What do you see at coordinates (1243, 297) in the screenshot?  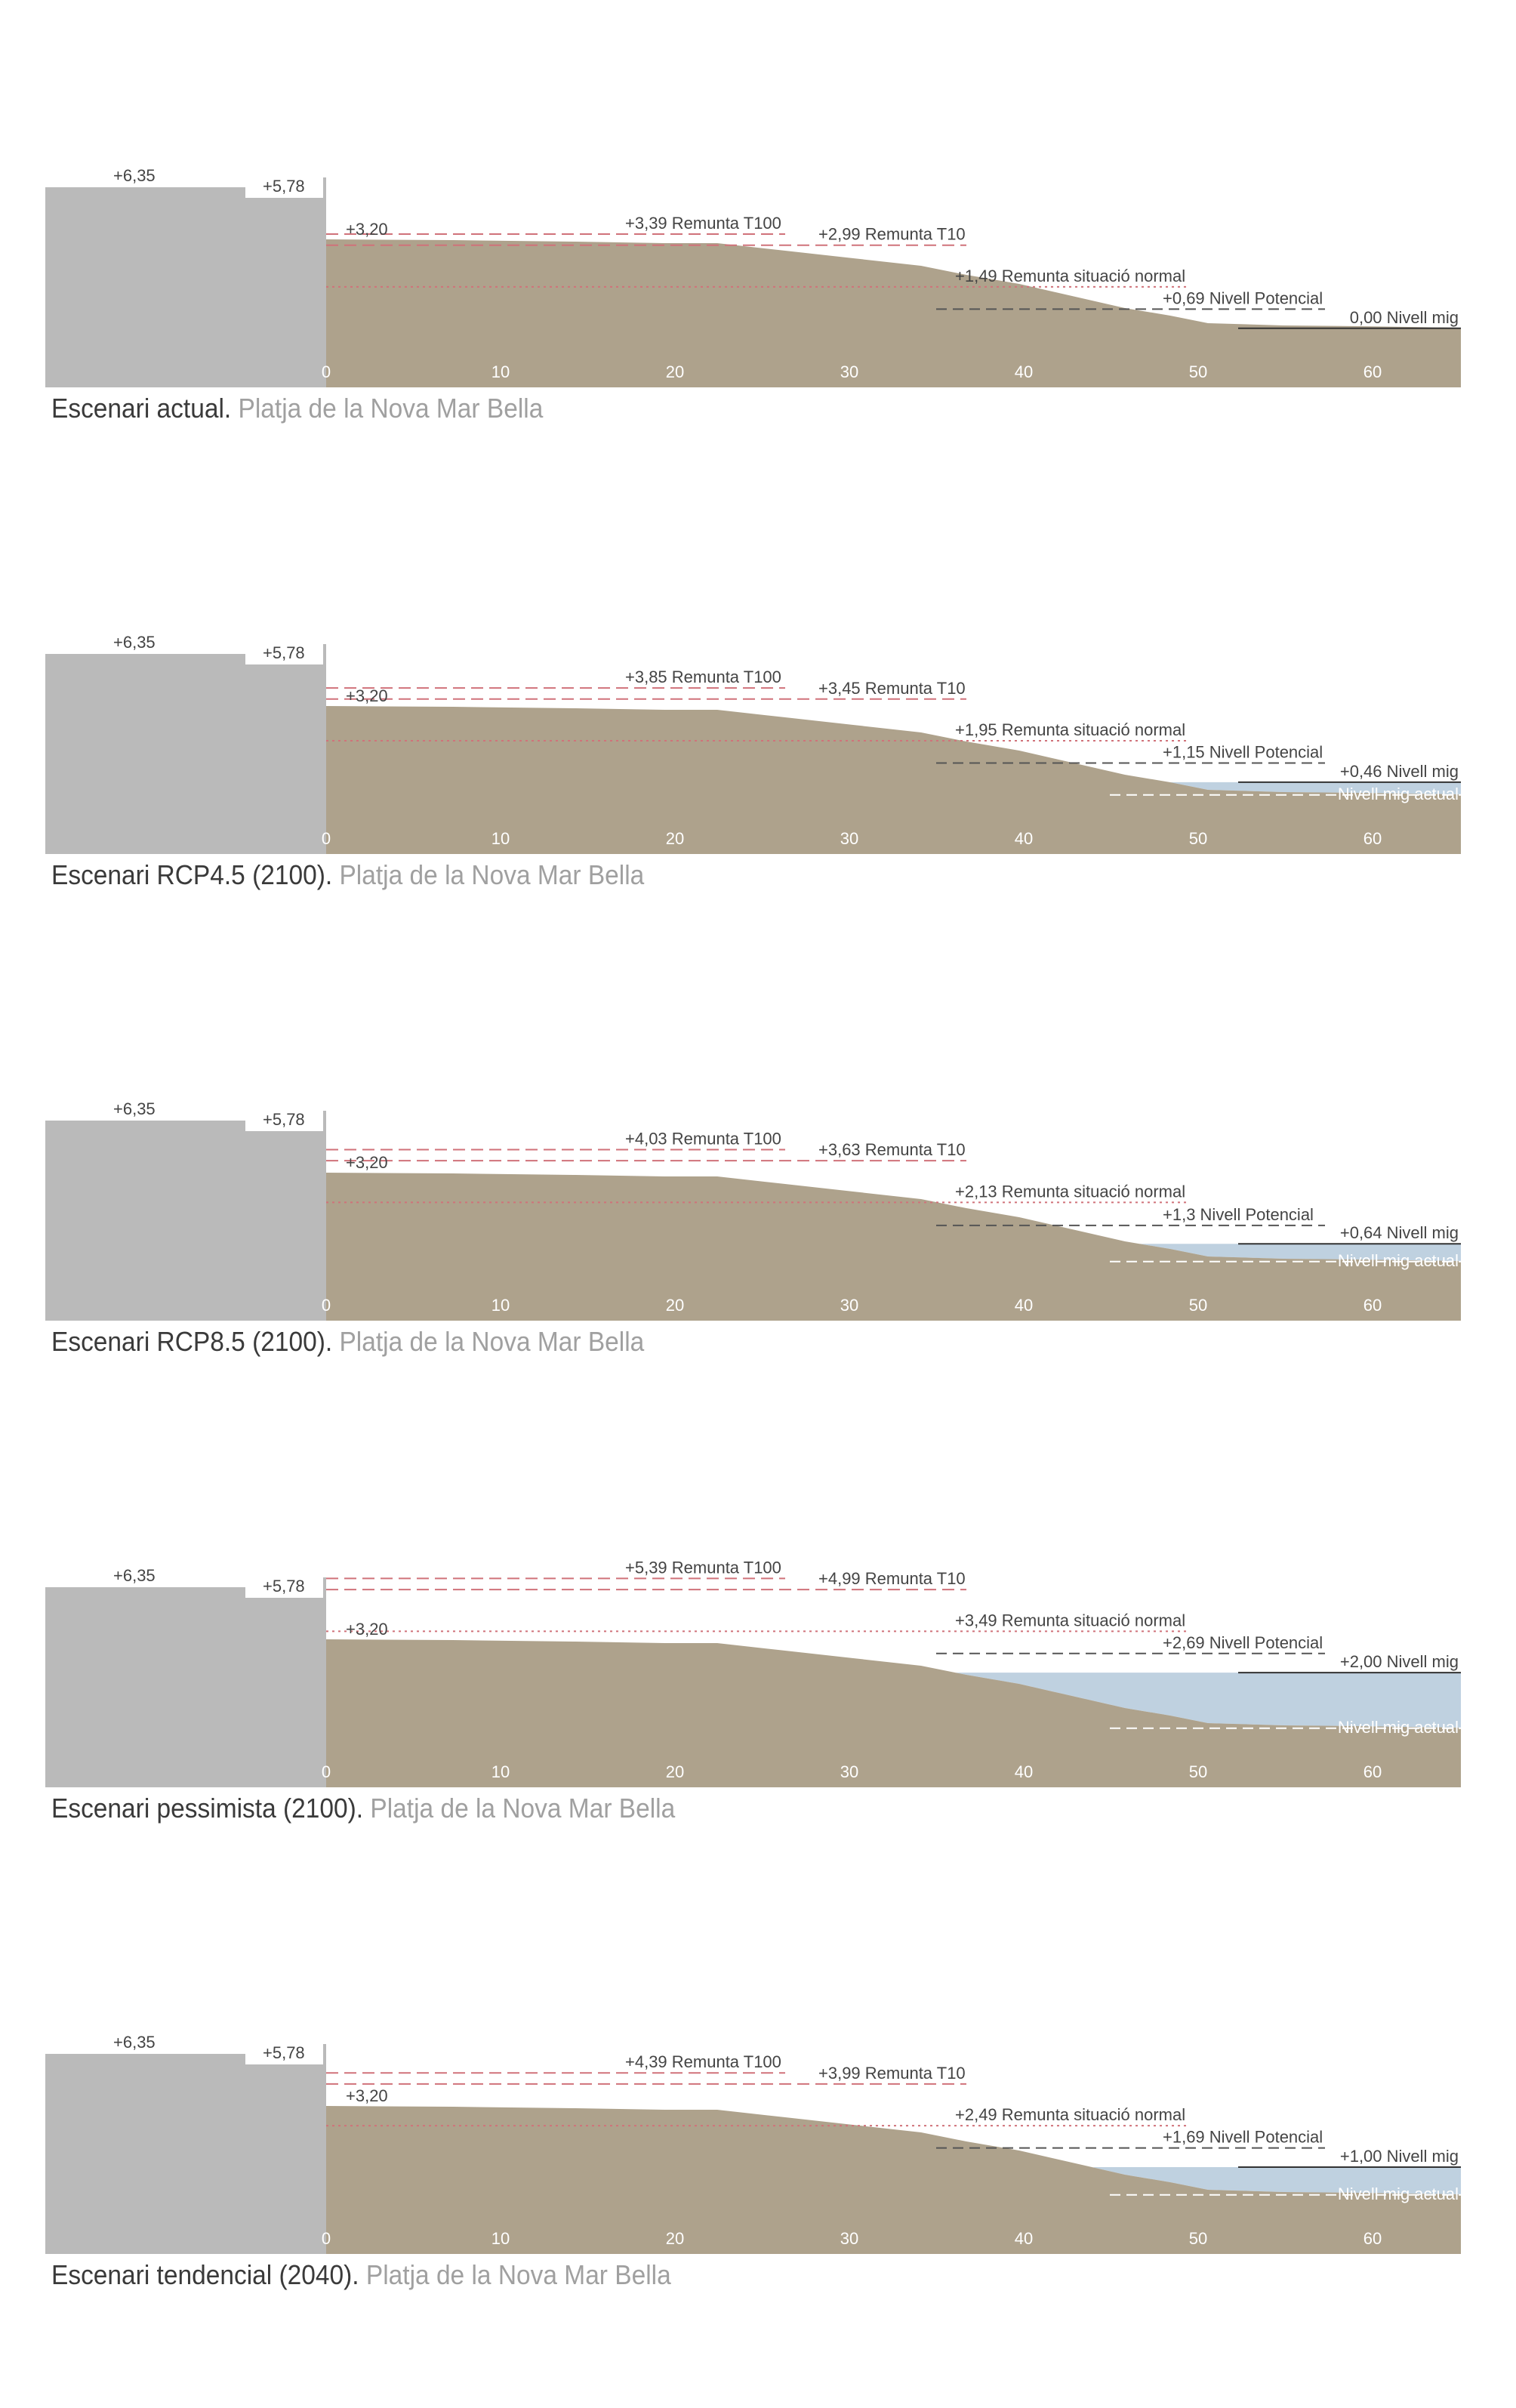 I see `level-label: +0,69 Nivell Potencial` at bounding box center [1243, 297].